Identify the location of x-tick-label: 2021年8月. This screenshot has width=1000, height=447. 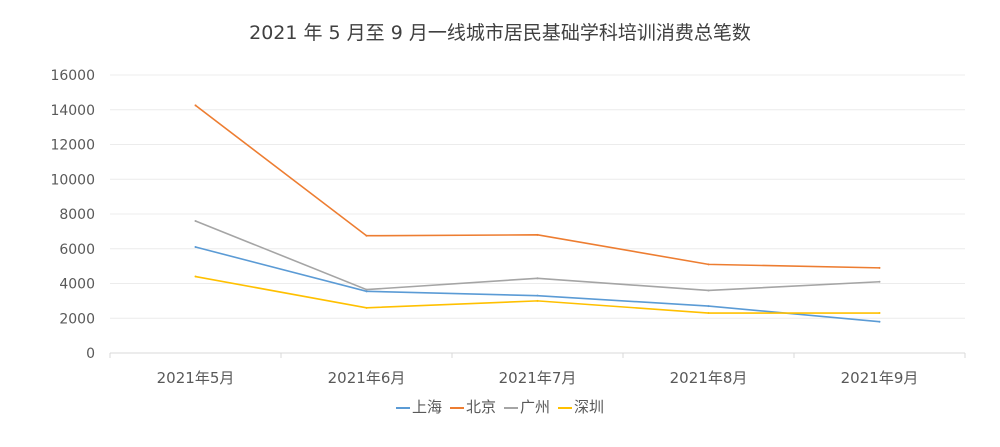
(709, 378).